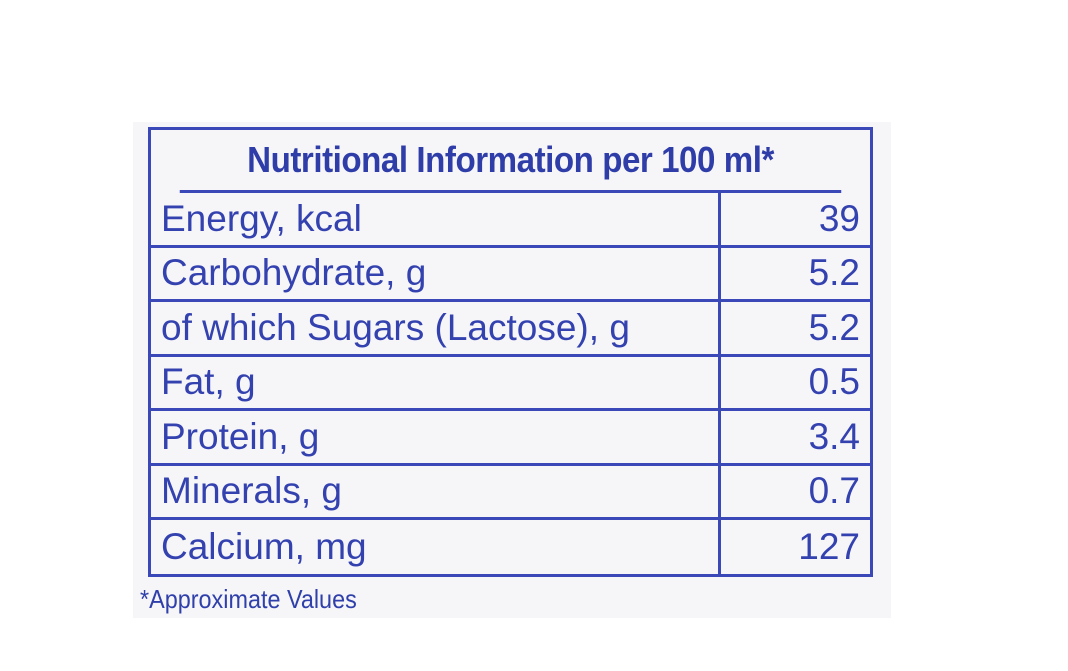 Image resolution: width=1068 pixels, height=671 pixels. What do you see at coordinates (510, 492) in the screenshot?
I see `table-row: Minerals, g 0.7` at bounding box center [510, 492].